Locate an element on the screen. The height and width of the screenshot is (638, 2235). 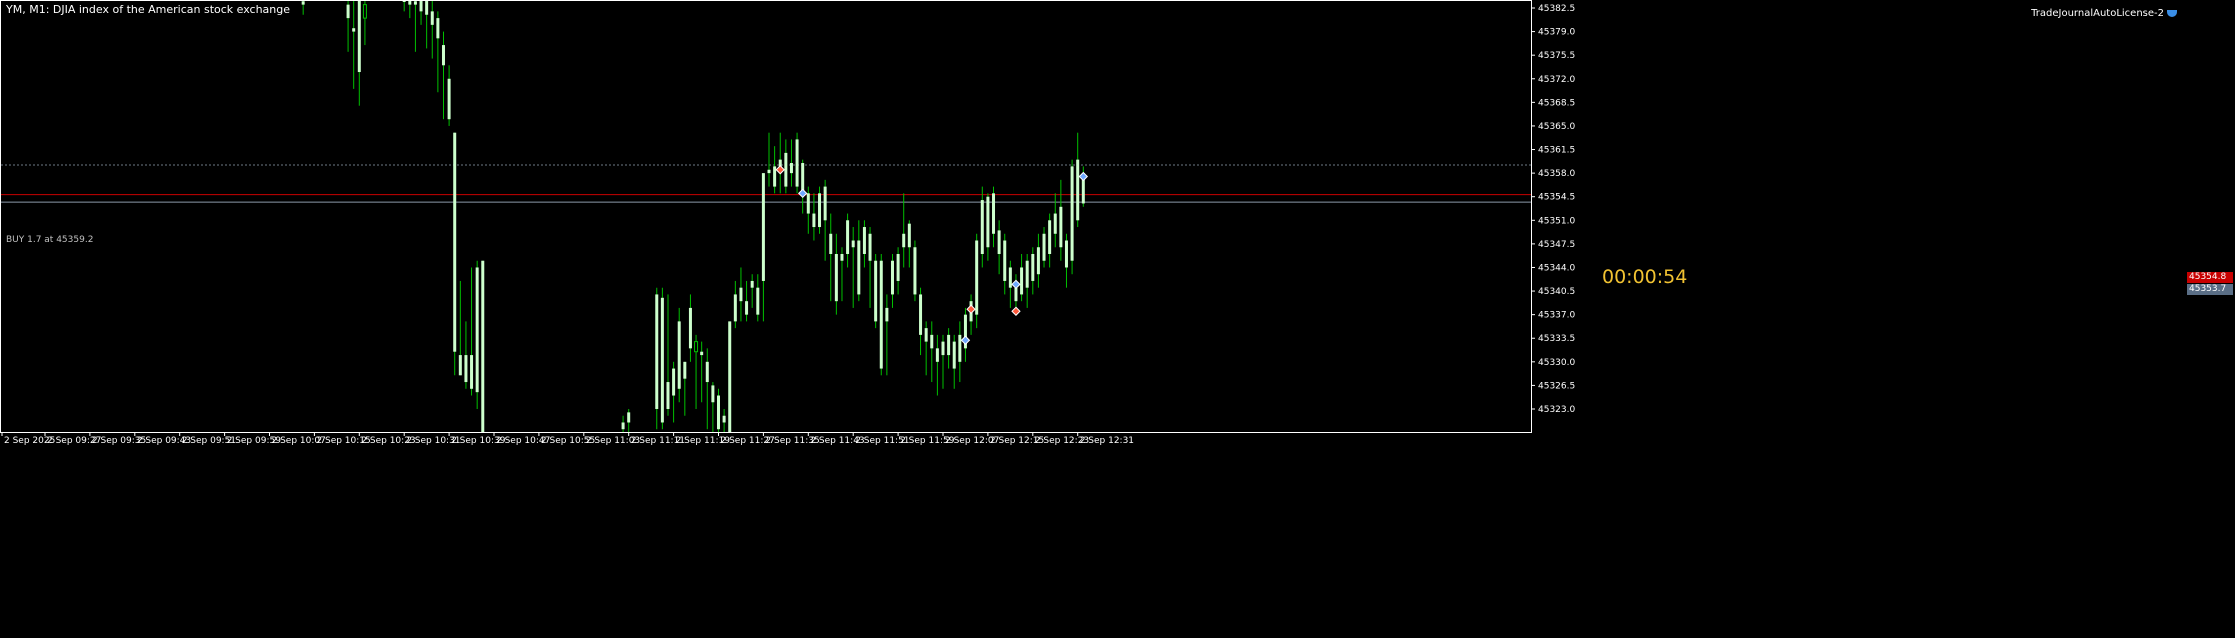
expert-advisor-label: TradeJournalAutoLicense-2 is located at coordinates (2104, 13).